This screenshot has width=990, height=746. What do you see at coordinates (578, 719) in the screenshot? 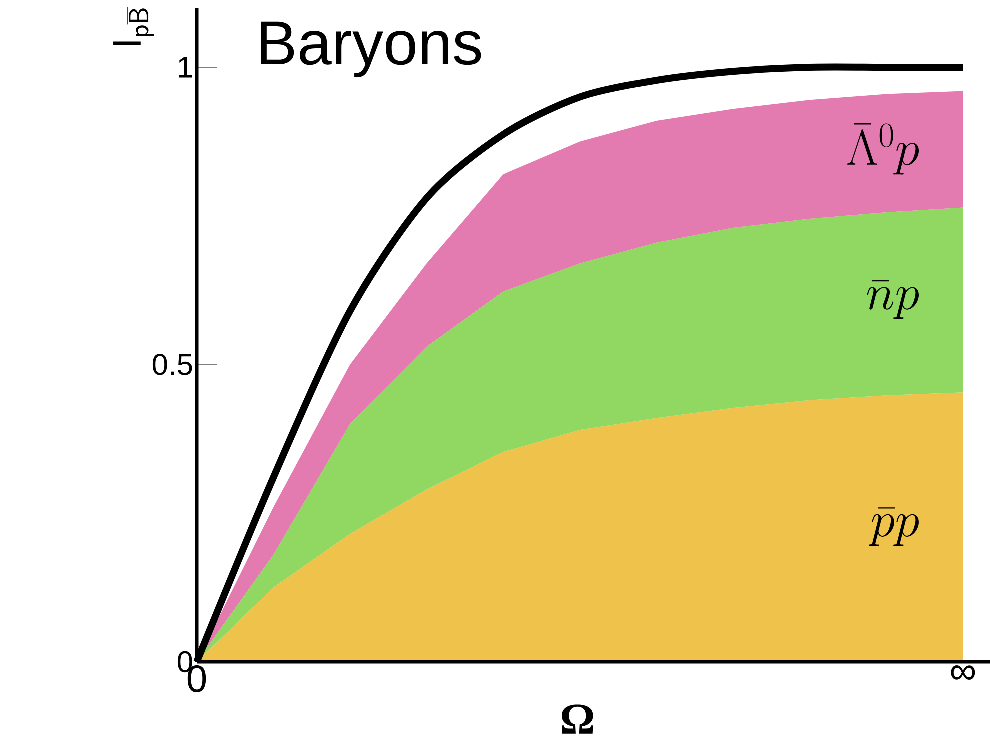
I see `x-axis-title: Ω` at bounding box center [578, 719].